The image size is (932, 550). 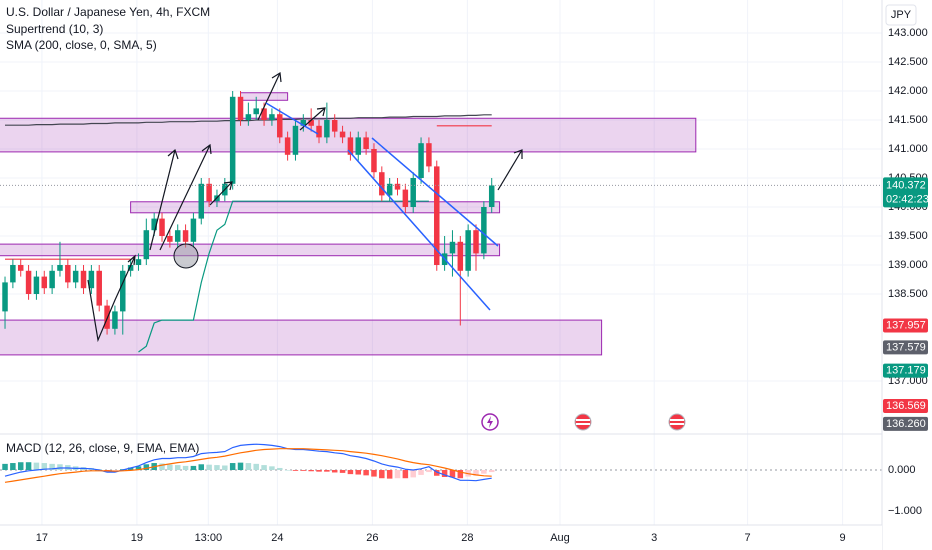 I want to click on currency: JPY, so click(x=901, y=15).